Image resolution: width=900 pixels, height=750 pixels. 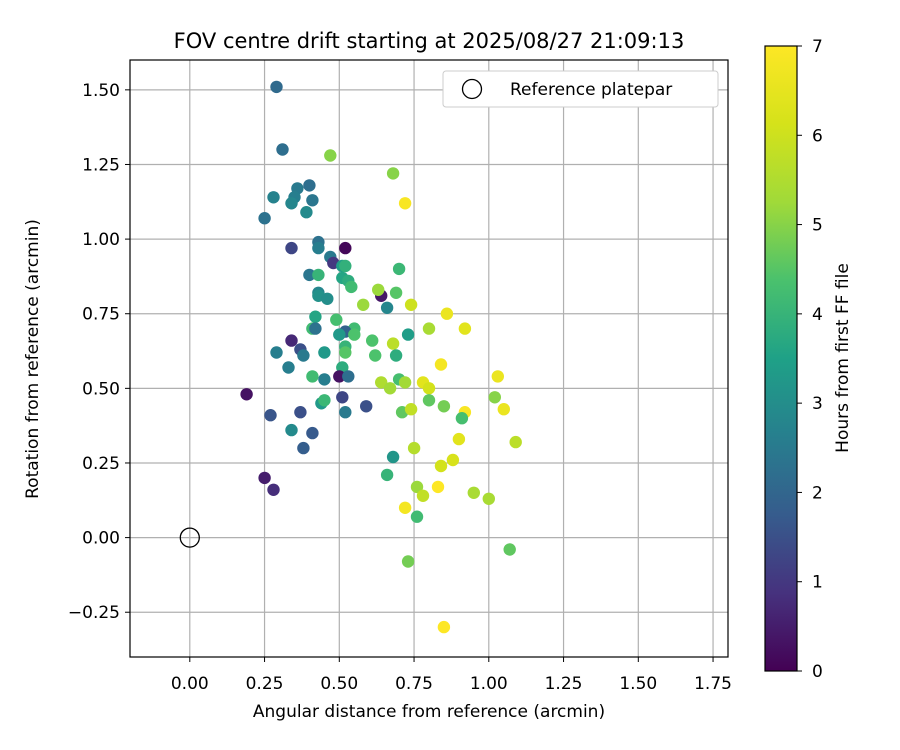 What do you see at coordinates (489, 684) in the screenshot?
I see `x-tick-label: 1.00` at bounding box center [489, 684].